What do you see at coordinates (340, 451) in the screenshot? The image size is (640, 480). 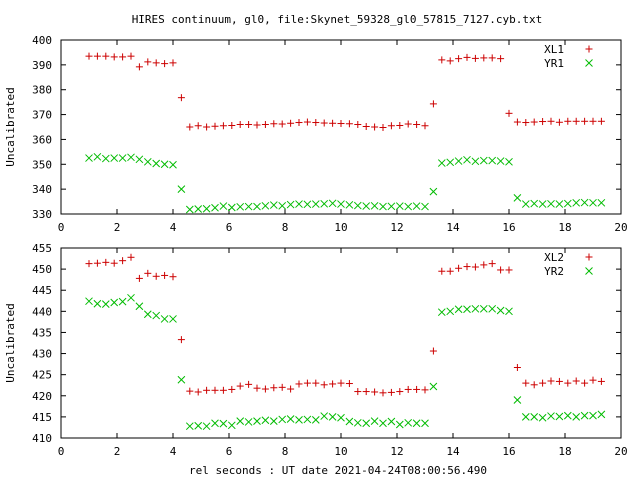 I see `x-tick-label: 10` at bounding box center [340, 451].